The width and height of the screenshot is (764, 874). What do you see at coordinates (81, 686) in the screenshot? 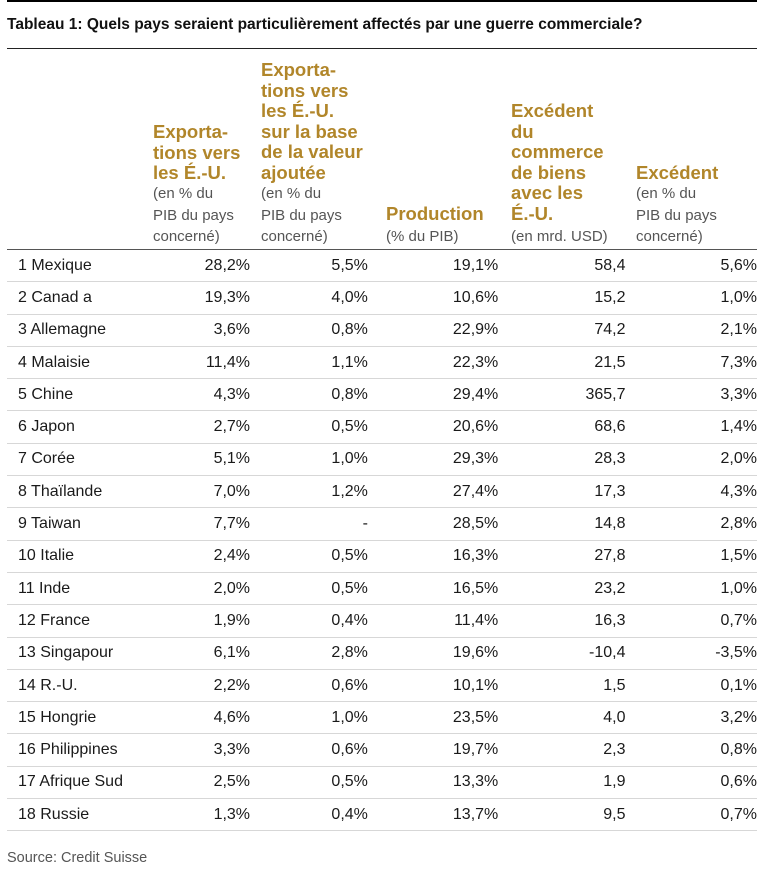
I see `country-cell: 14 R.-U.` at bounding box center [81, 686].